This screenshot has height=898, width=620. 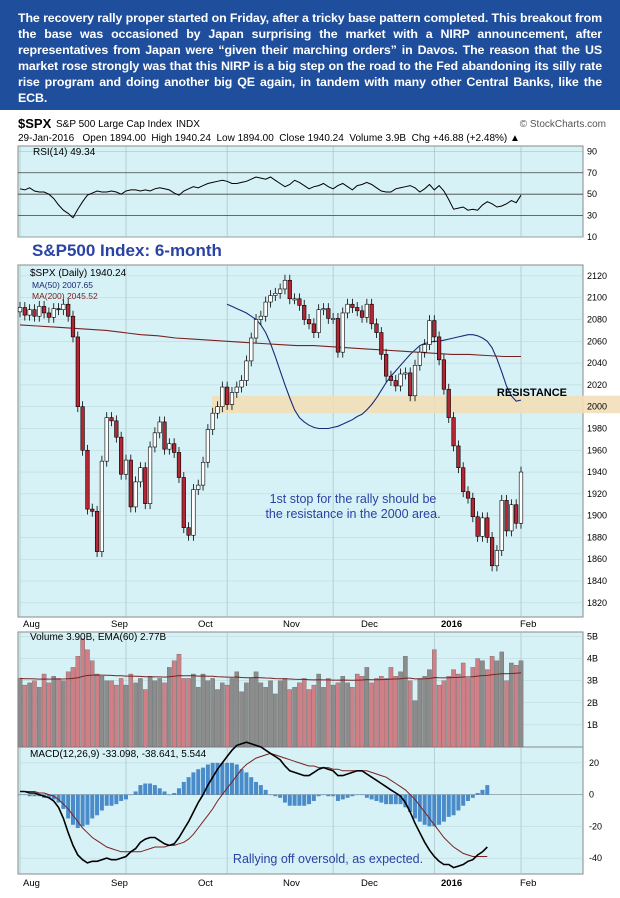 I want to click on price-tick-label: 2020, so click(x=597, y=385).